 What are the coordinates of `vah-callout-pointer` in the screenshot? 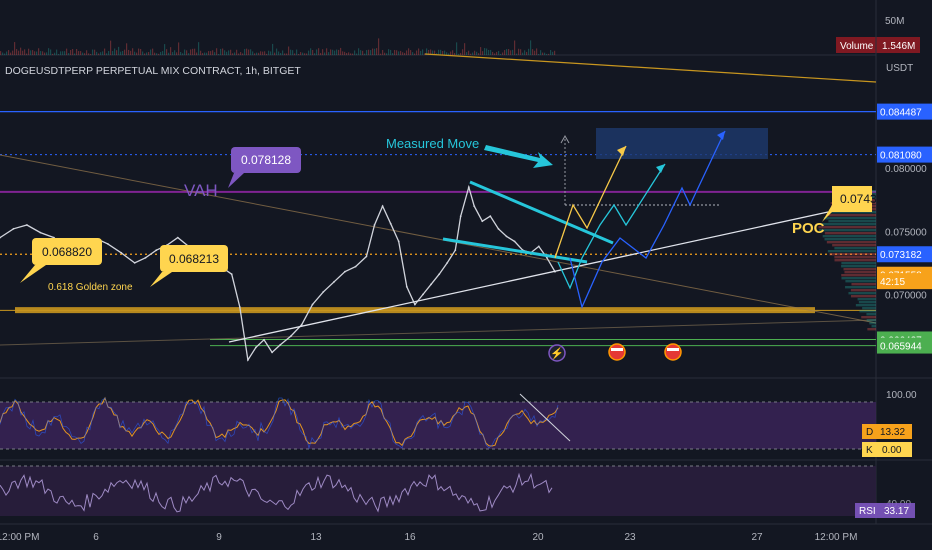 It's located at (236, 180).